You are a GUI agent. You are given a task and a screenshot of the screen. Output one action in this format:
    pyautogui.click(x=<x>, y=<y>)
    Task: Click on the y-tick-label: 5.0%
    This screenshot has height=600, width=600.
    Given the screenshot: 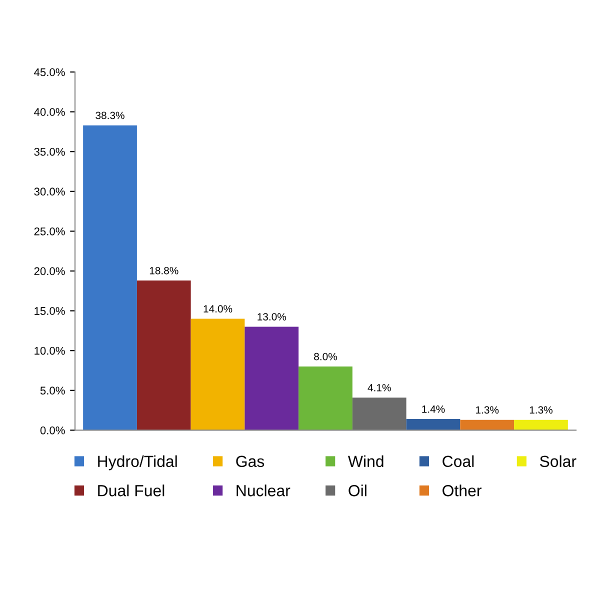 What is the action you would take?
    pyautogui.click(x=52, y=390)
    